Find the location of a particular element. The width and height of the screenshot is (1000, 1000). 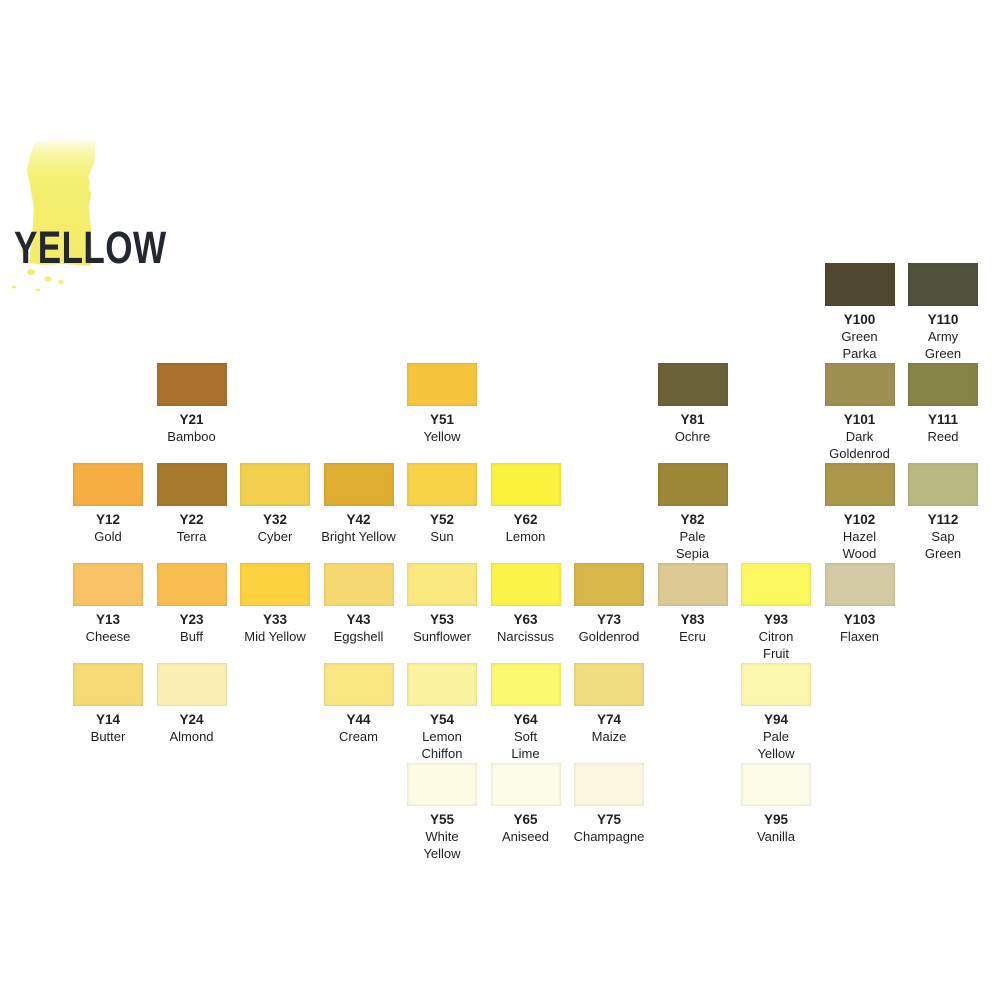

swatch-cell-Y14: Y14 Butter is located at coordinates (108, 703).